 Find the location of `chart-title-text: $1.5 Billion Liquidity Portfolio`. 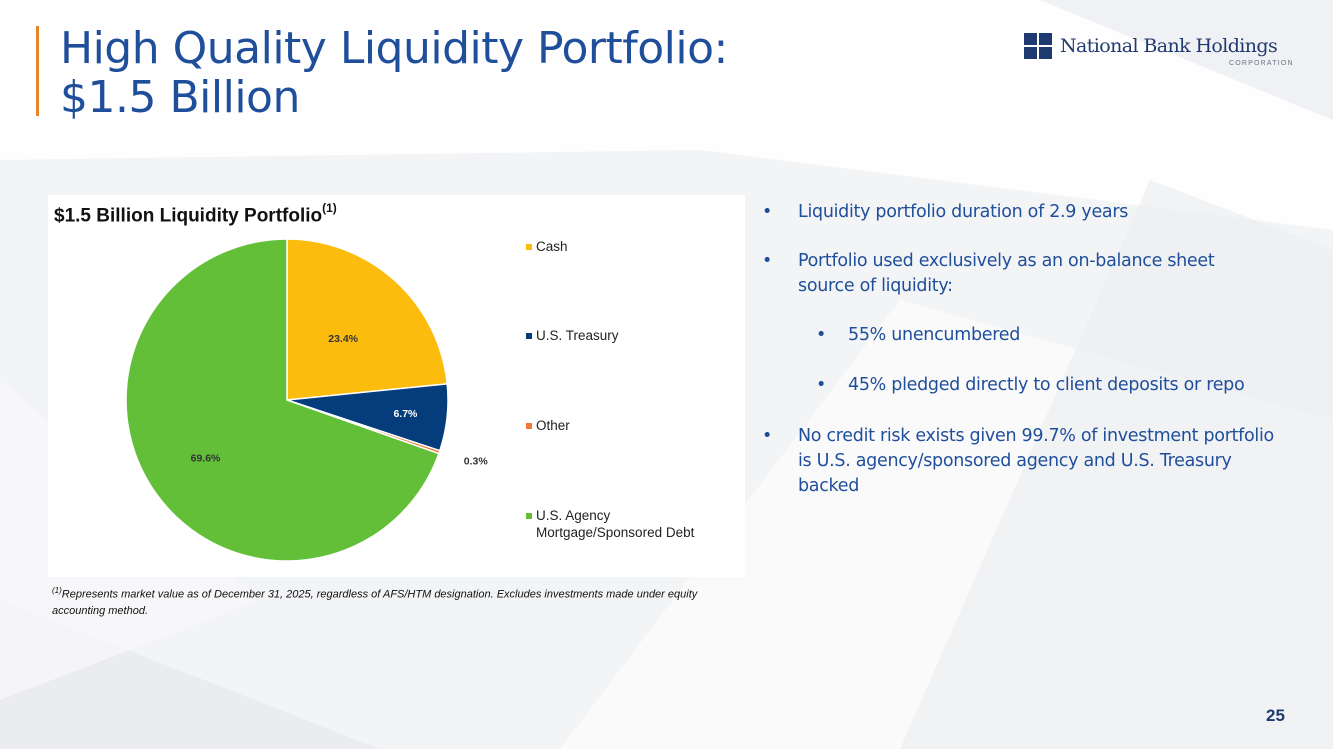

chart-title-text: $1.5 Billion Liquidity Portfolio is located at coordinates (188, 216).